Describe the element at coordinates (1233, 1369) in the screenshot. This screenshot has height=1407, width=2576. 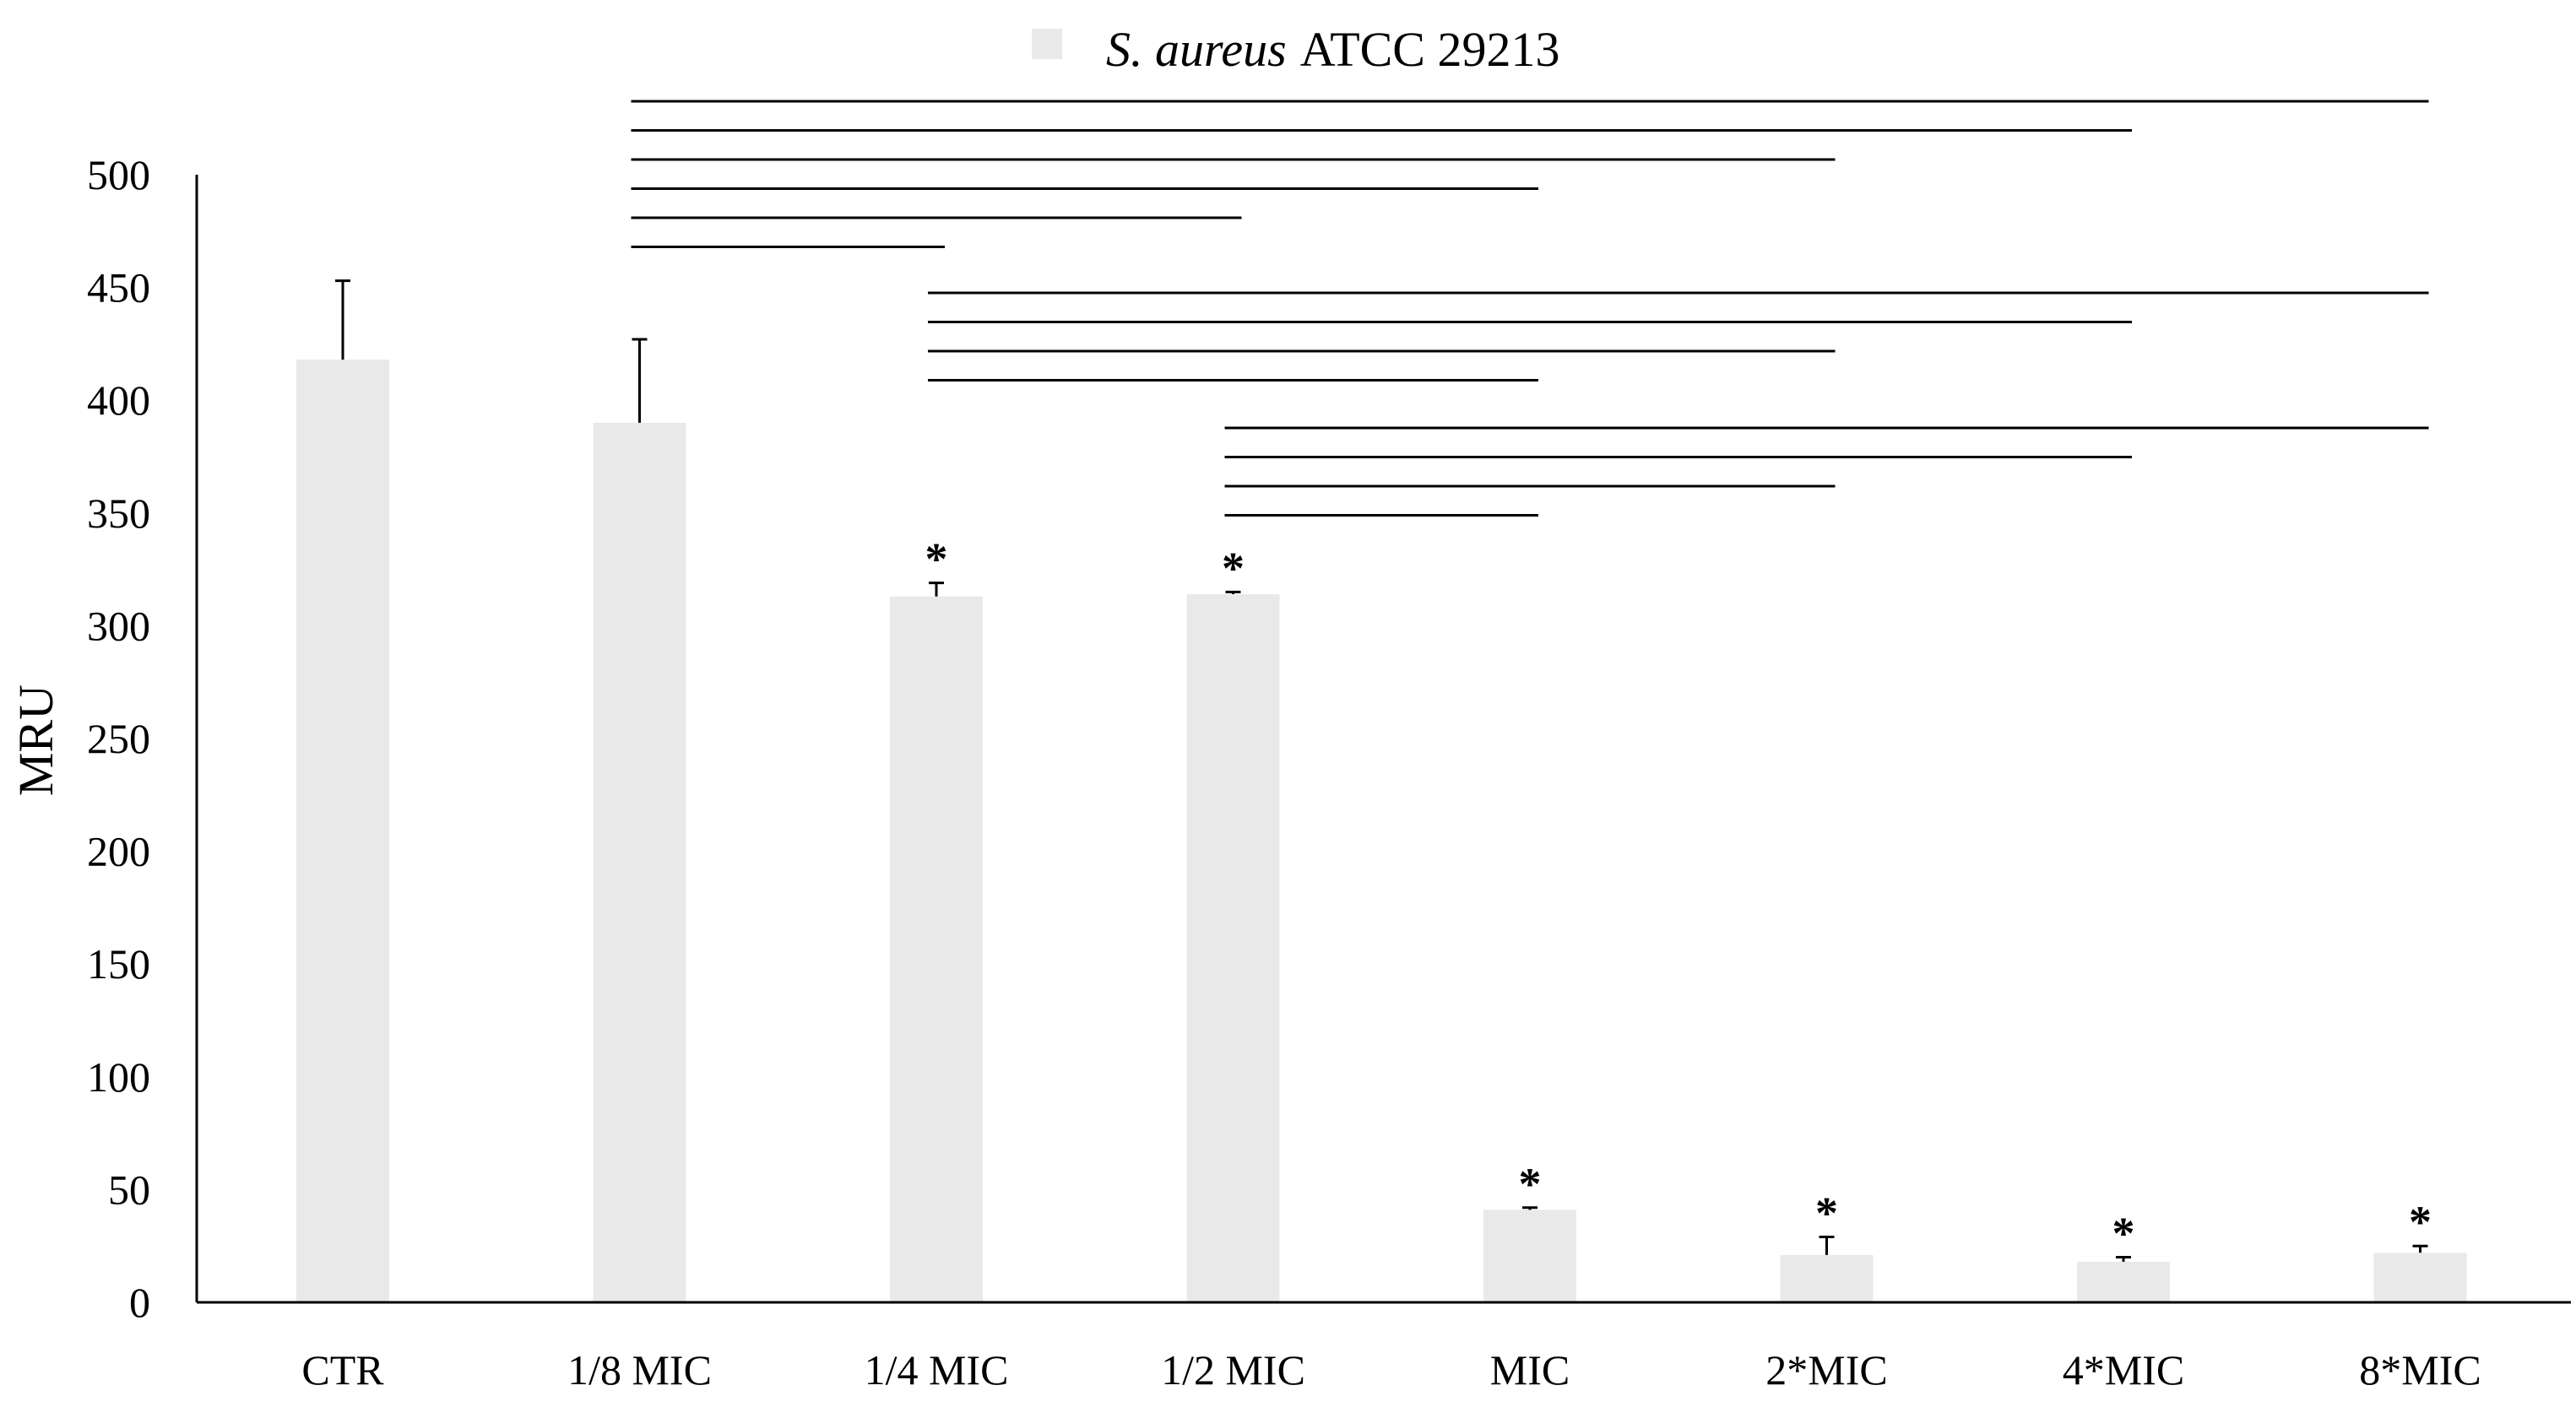
I see `x-tick-label: 1/2 MIC` at that location.